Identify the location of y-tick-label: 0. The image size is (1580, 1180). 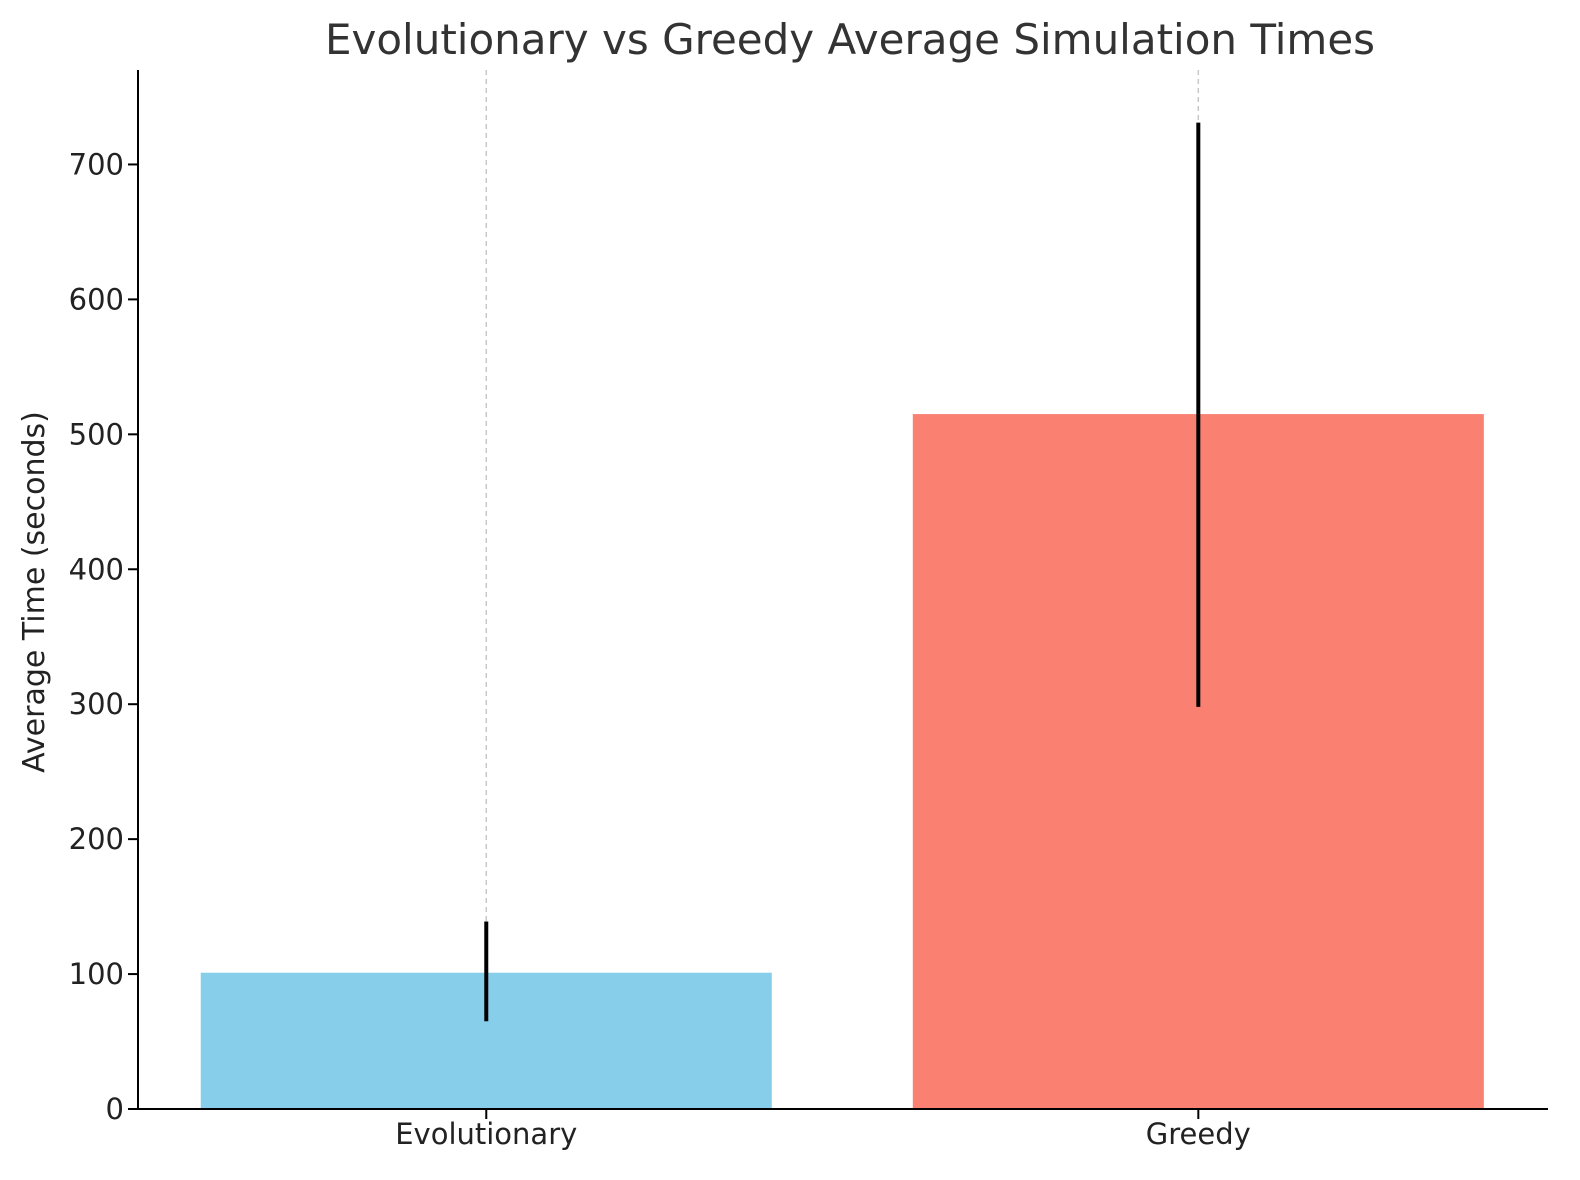
(115, 1109).